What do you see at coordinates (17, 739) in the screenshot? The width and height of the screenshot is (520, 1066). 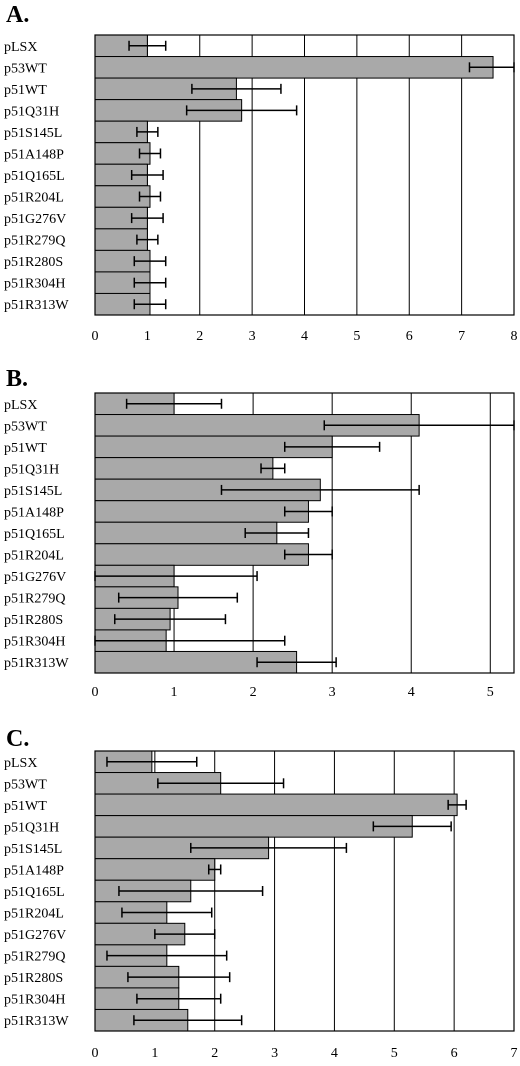 I see `panel-label: C.` at bounding box center [17, 739].